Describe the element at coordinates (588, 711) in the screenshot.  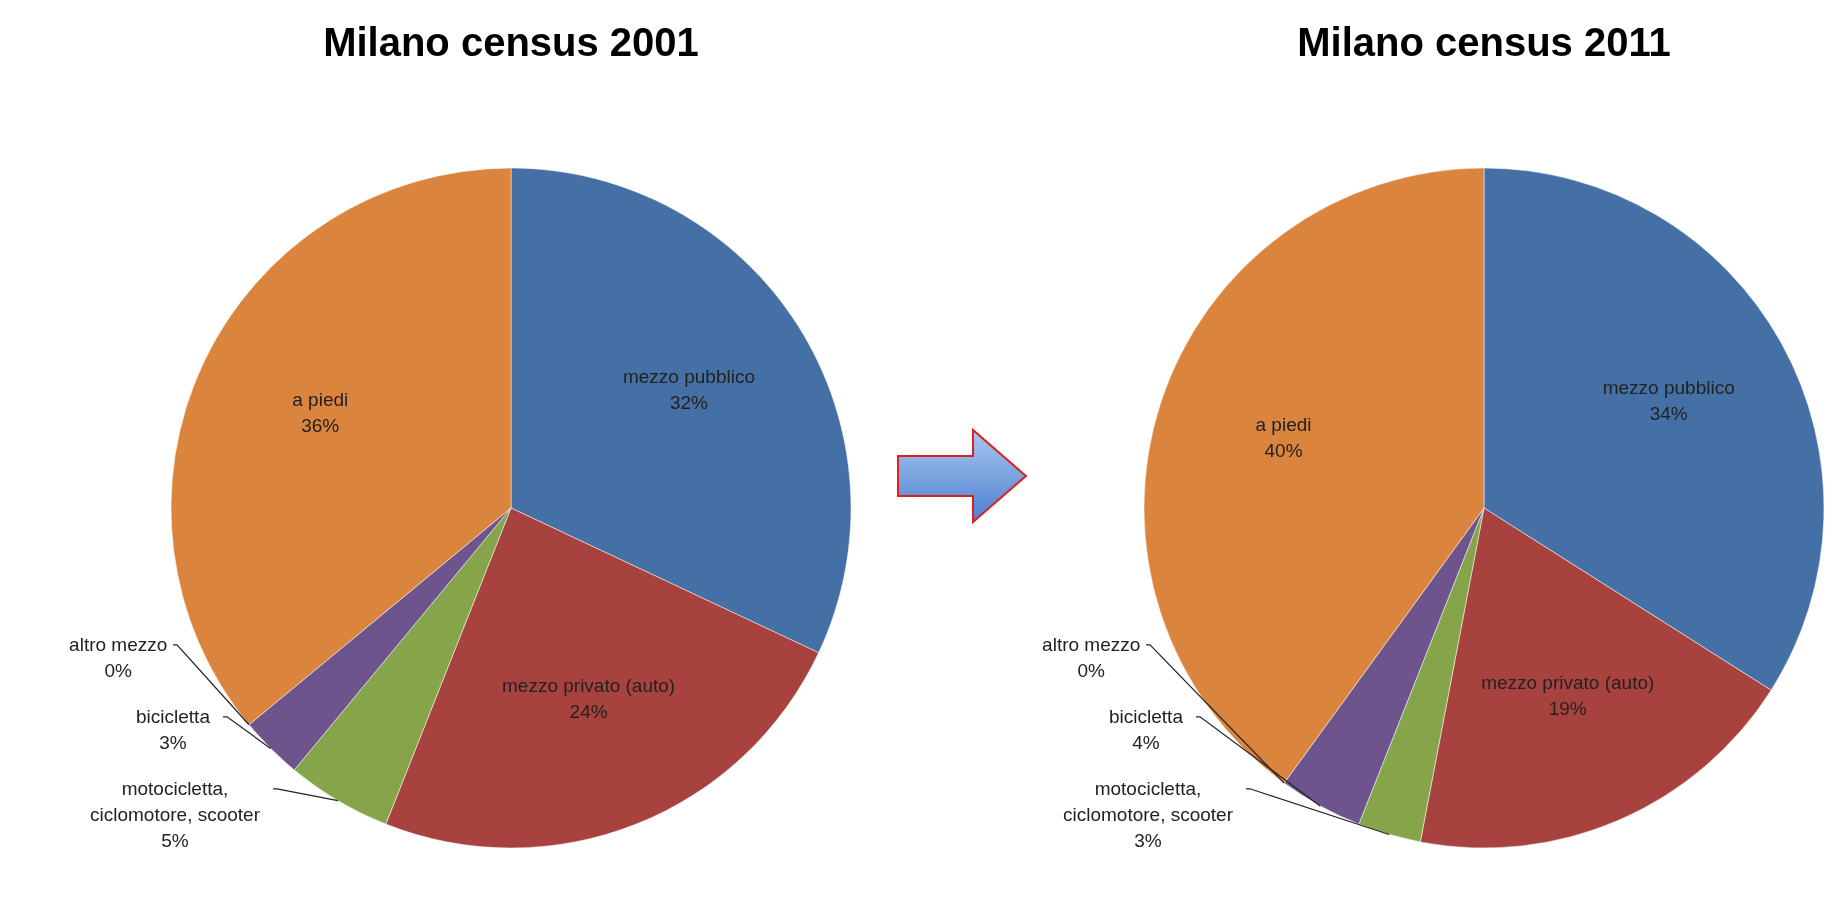
I see `data-label: 24%` at that location.